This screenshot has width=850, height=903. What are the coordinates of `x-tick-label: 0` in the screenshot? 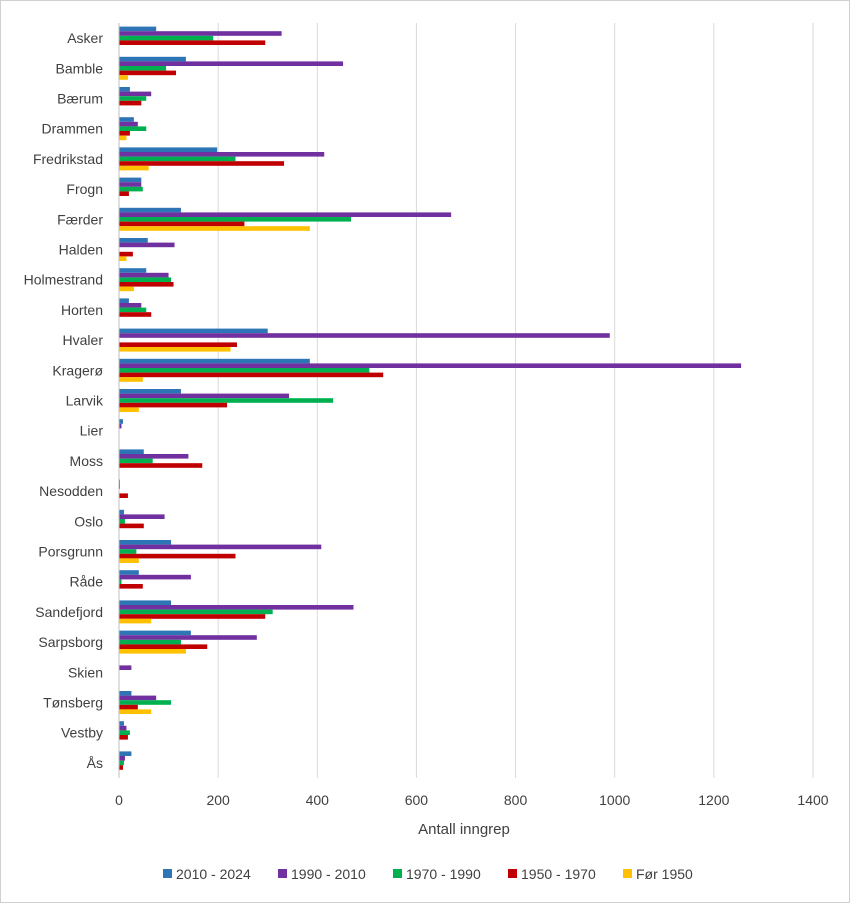 It's located at (119, 800).